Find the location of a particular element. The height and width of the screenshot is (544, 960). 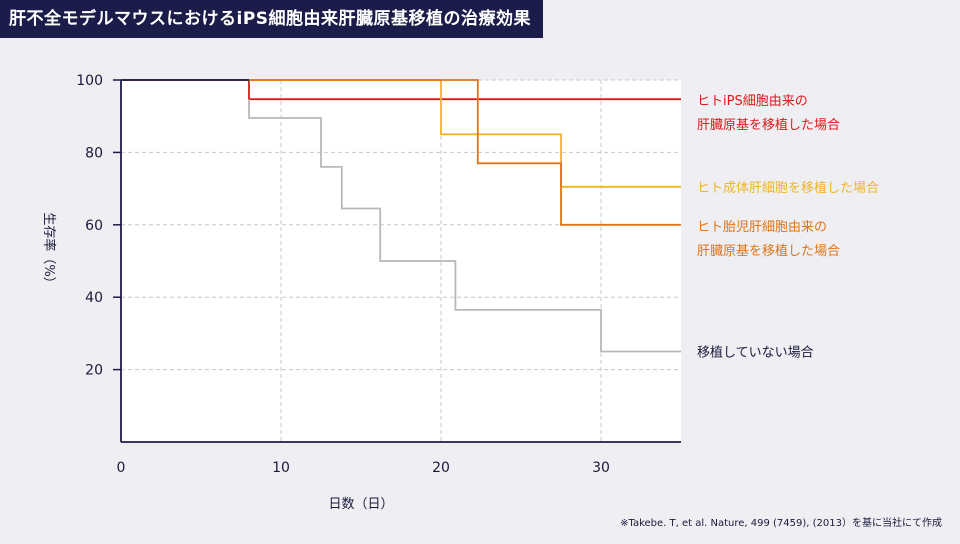

y-axis-title: 生存率（%） is located at coordinates (49, 250).